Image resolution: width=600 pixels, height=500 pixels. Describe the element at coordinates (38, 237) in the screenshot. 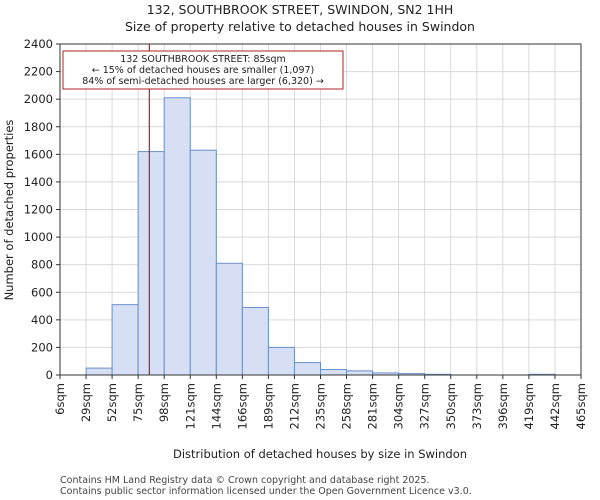

I see `y-tick-label: 1000` at that location.